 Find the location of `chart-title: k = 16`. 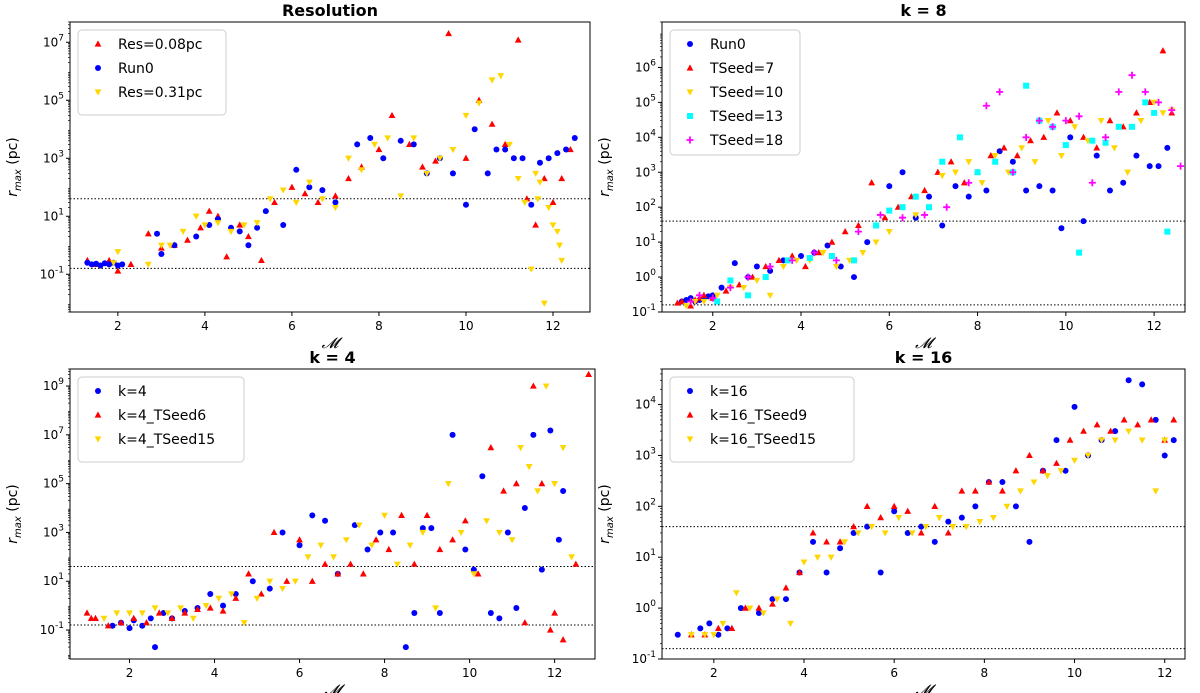

chart-title: k = 16 is located at coordinates (923, 357).